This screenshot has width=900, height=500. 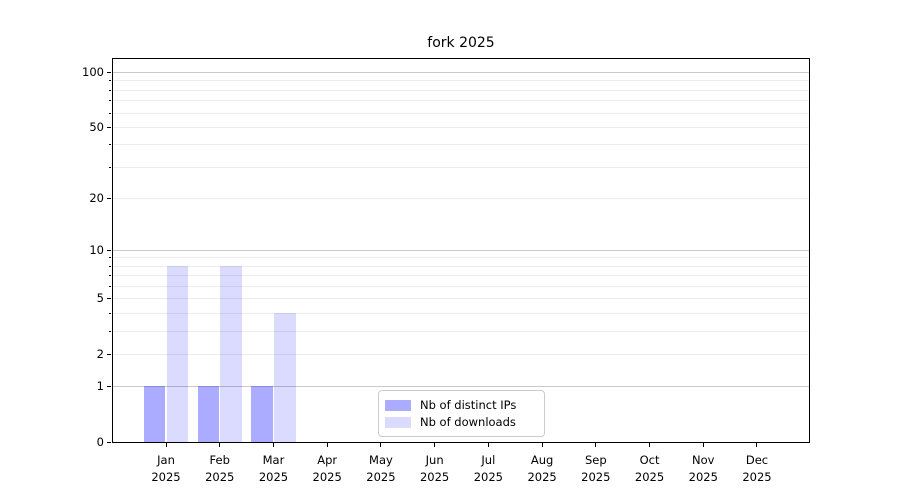 What do you see at coordinates (100, 386) in the screenshot?
I see `y-tick-label: 1` at bounding box center [100, 386].